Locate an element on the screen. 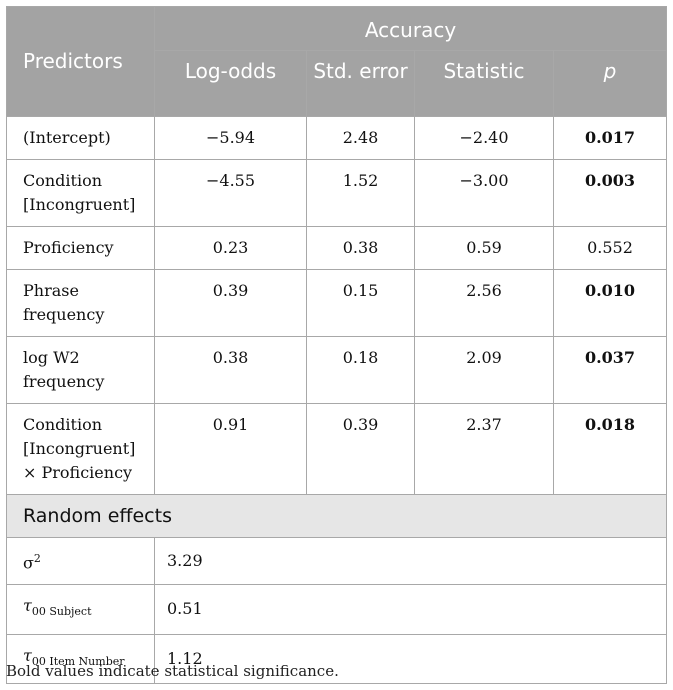  sigma-symbol: σ is located at coordinates (28, 563).